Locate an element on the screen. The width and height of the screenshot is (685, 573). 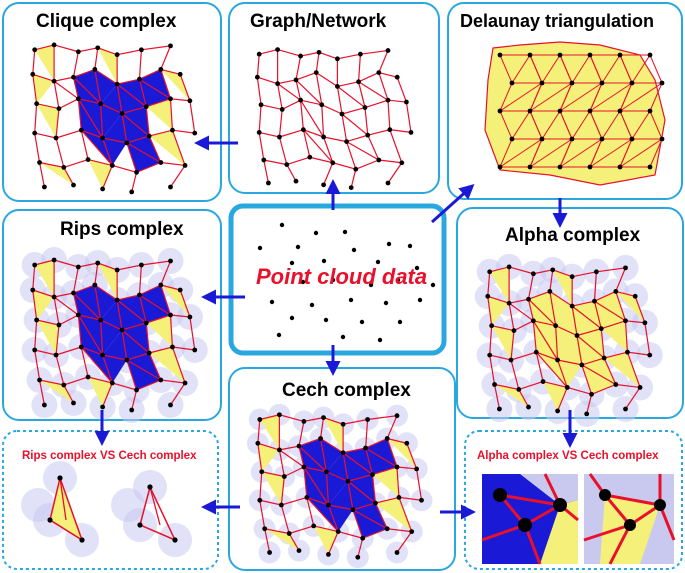
clique-complex-figure is located at coordinates (114, 118).